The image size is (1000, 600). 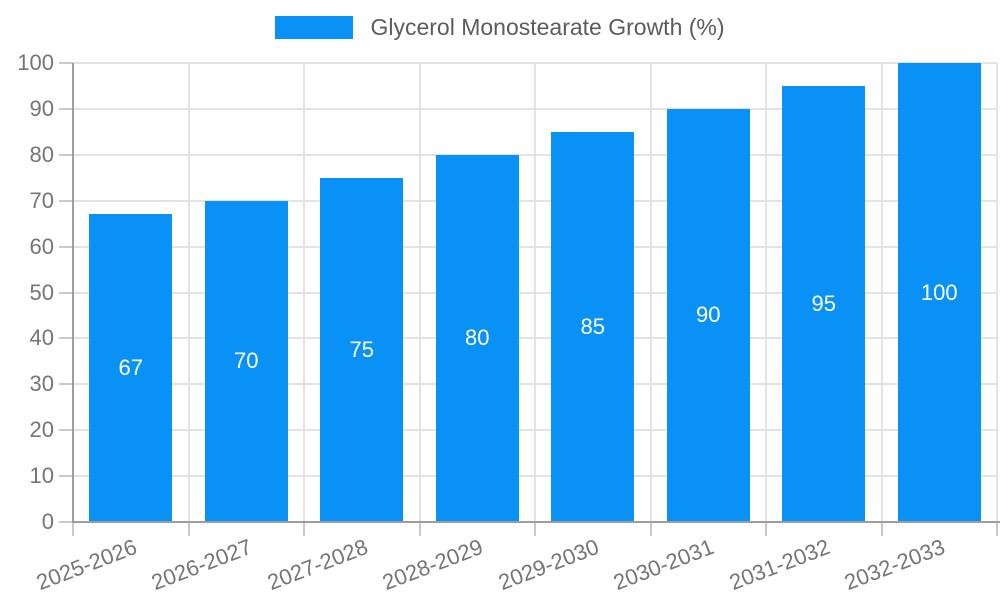 I want to click on x-axis-label: 2030-2031, so click(x=664, y=565).